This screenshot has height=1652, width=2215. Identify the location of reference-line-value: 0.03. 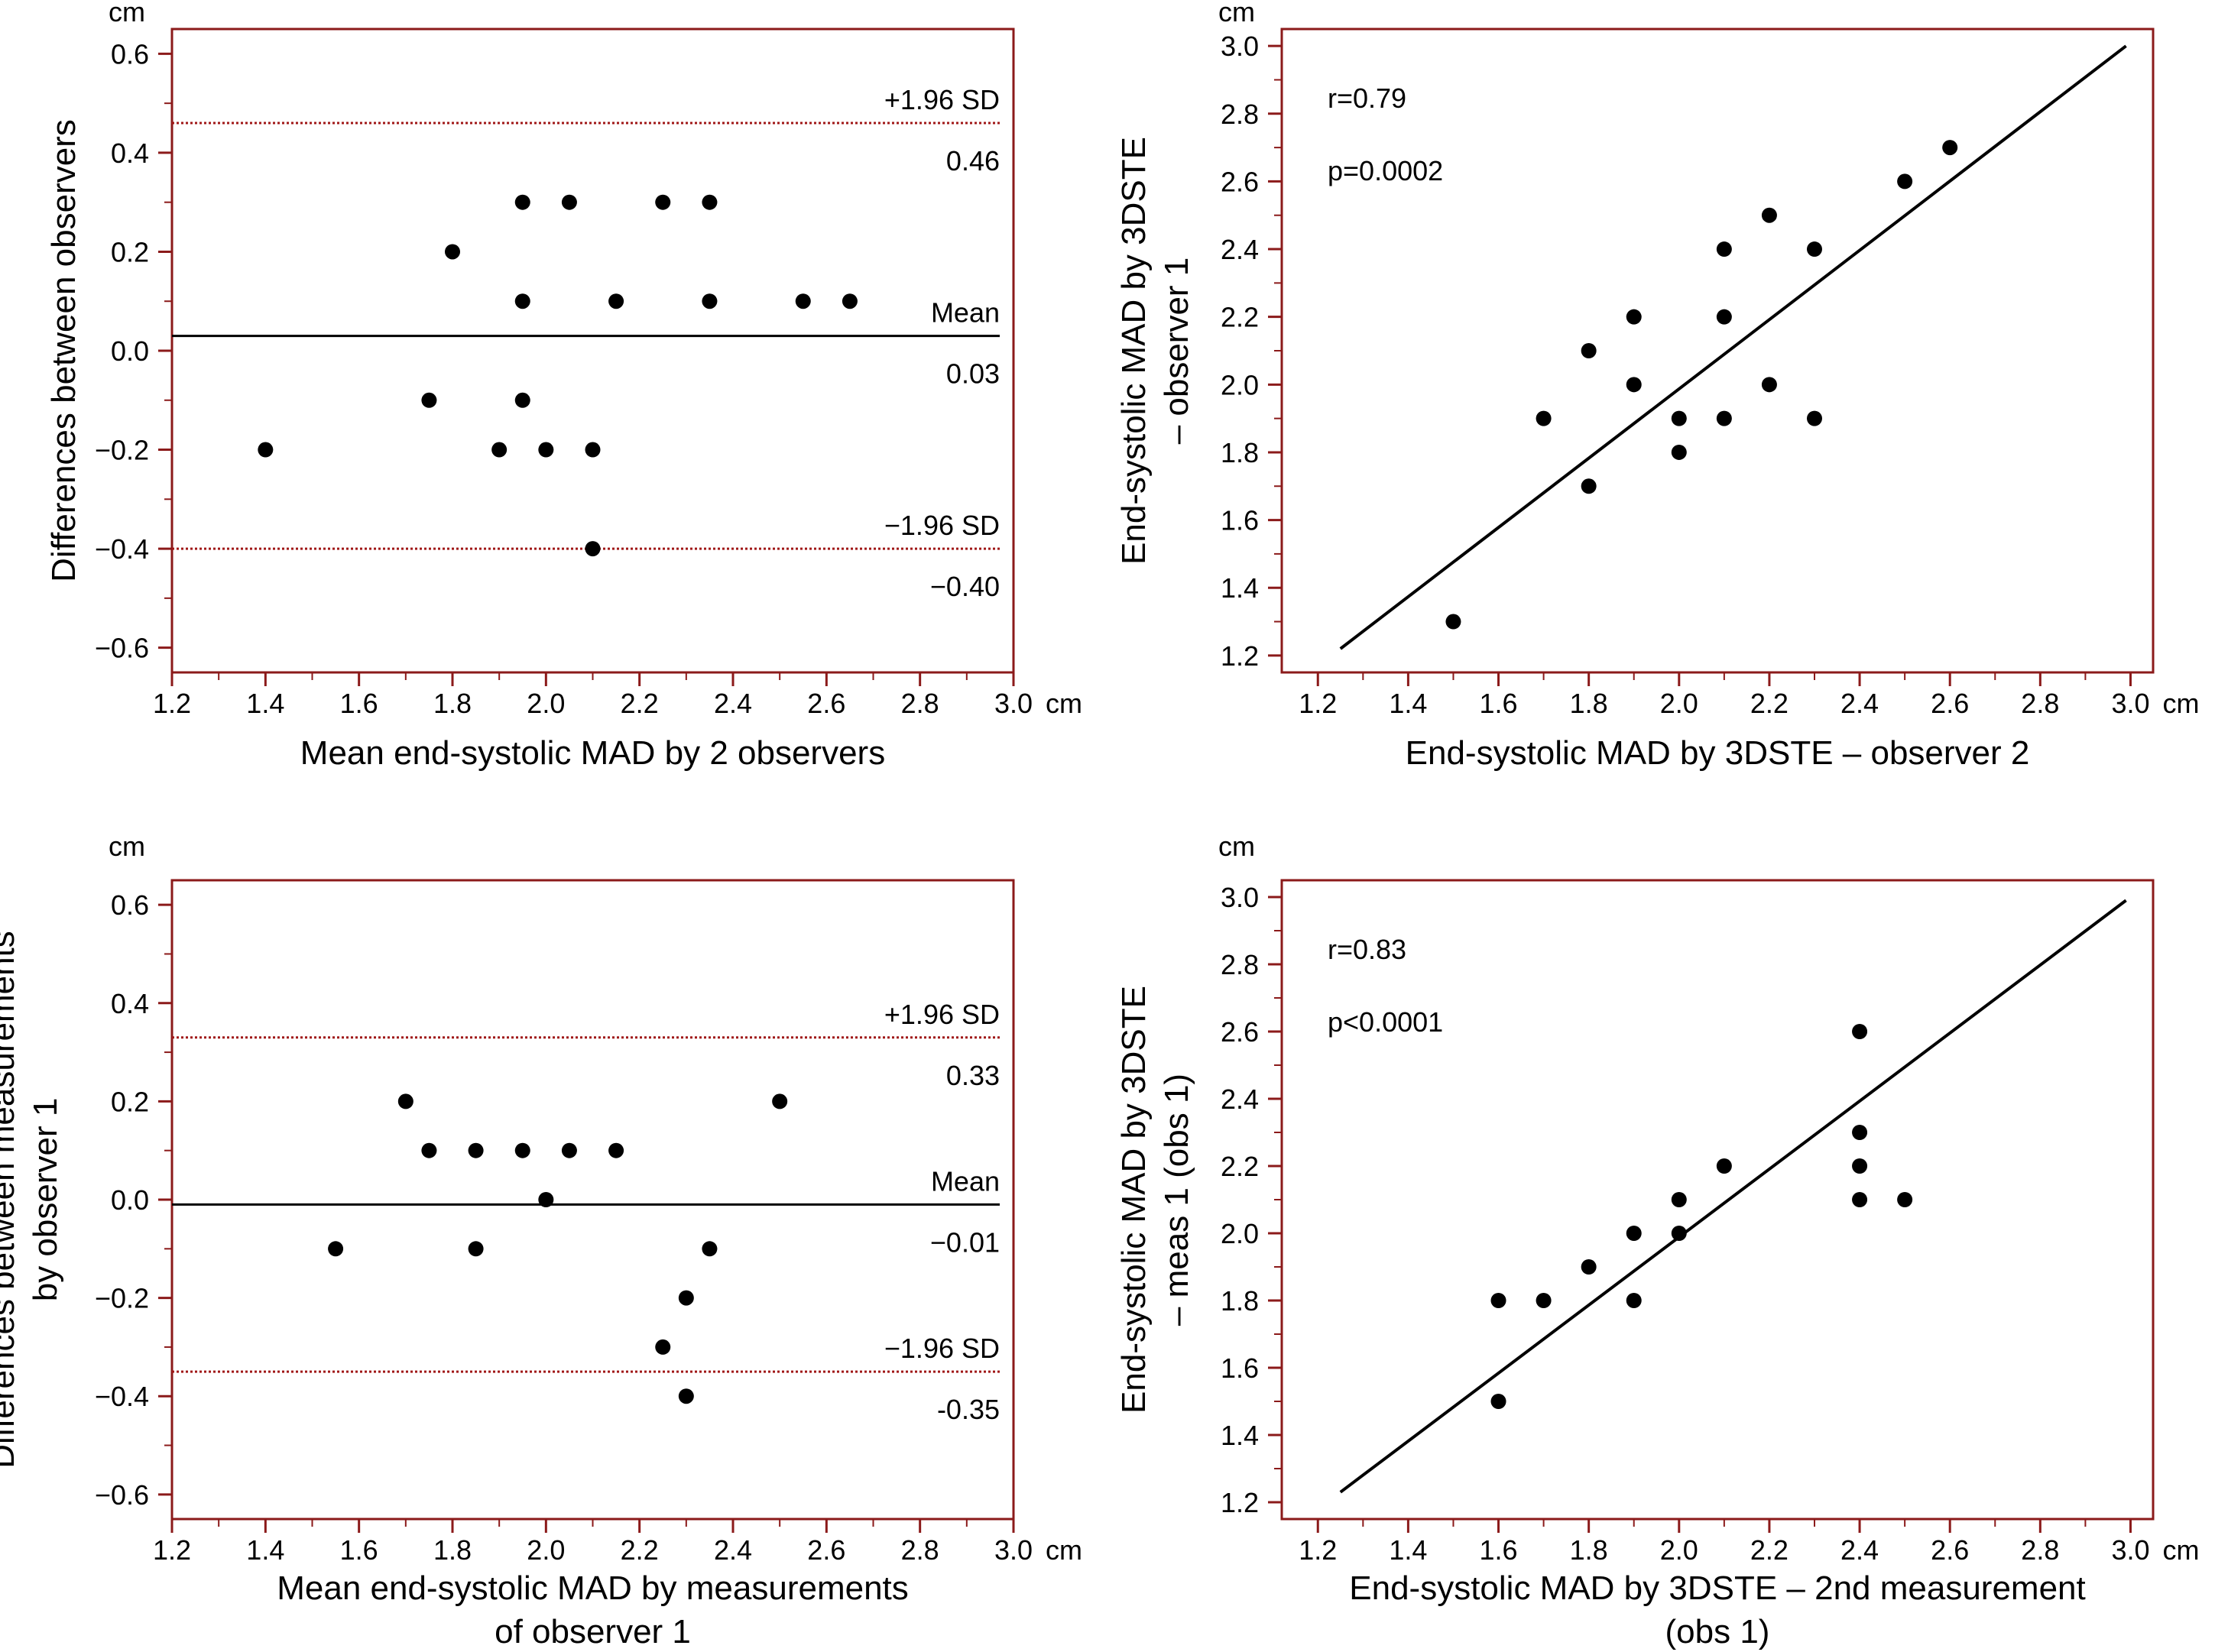
(973, 374).